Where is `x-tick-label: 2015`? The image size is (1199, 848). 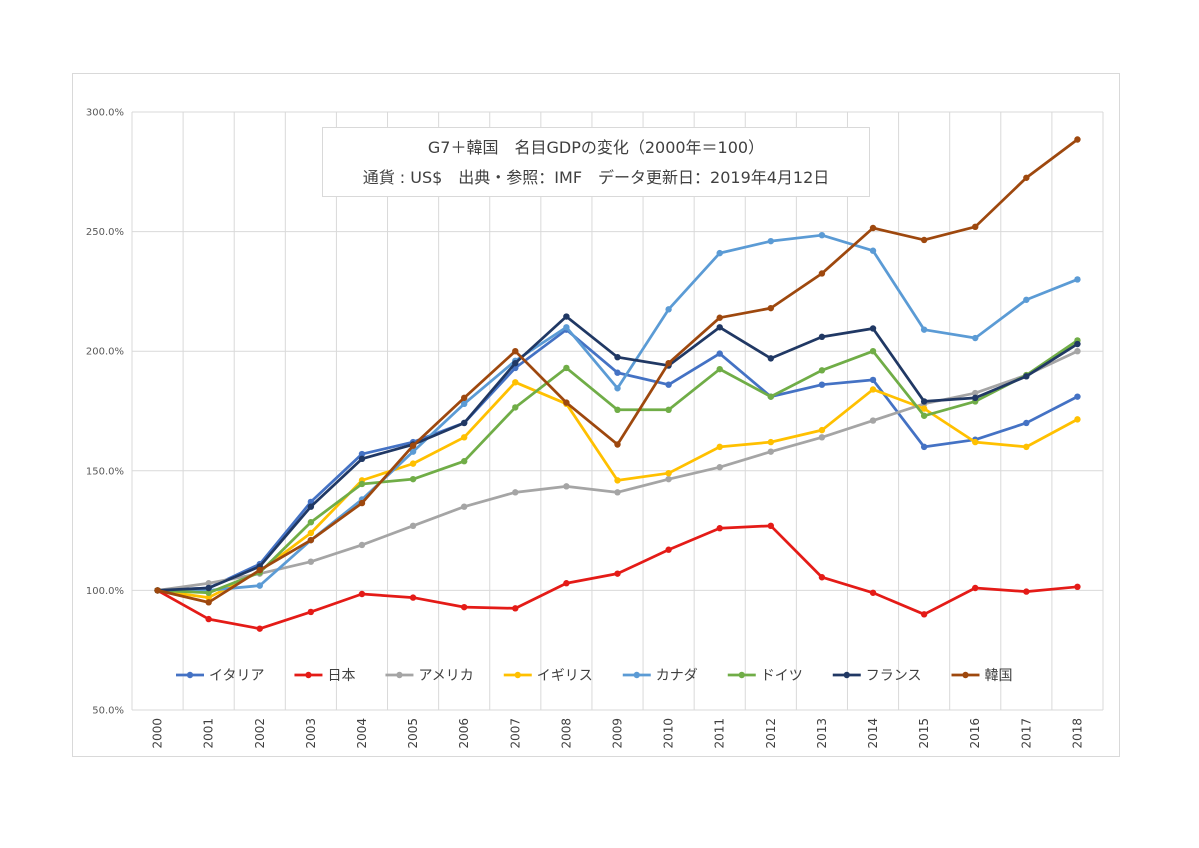 x-tick-label: 2015 is located at coordinates (924, 733).